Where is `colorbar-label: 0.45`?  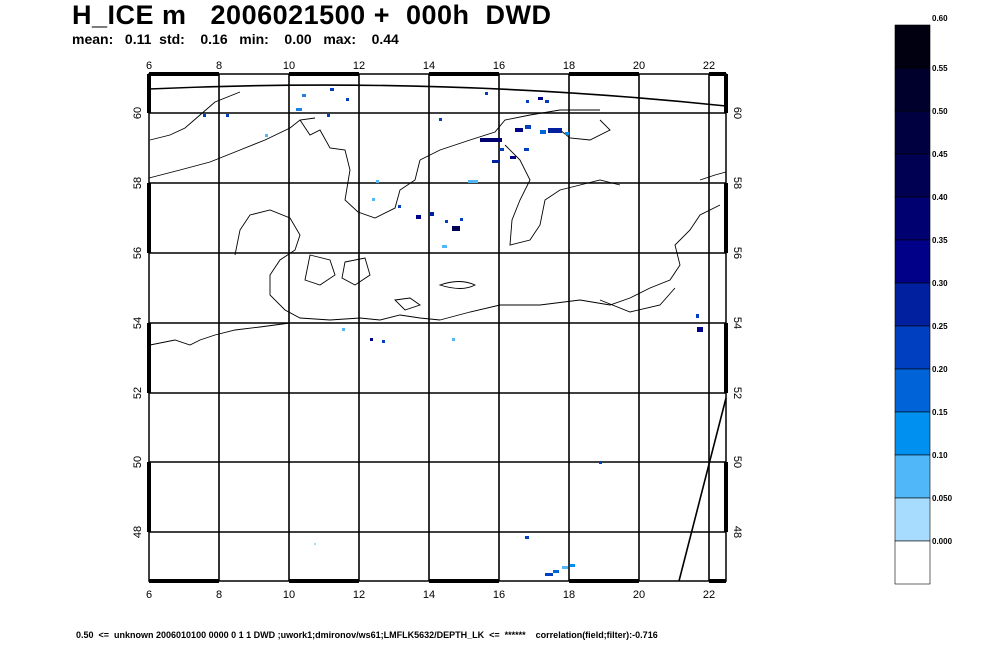 colorbar-label: 0.45 is located at coordinates (940, 154).